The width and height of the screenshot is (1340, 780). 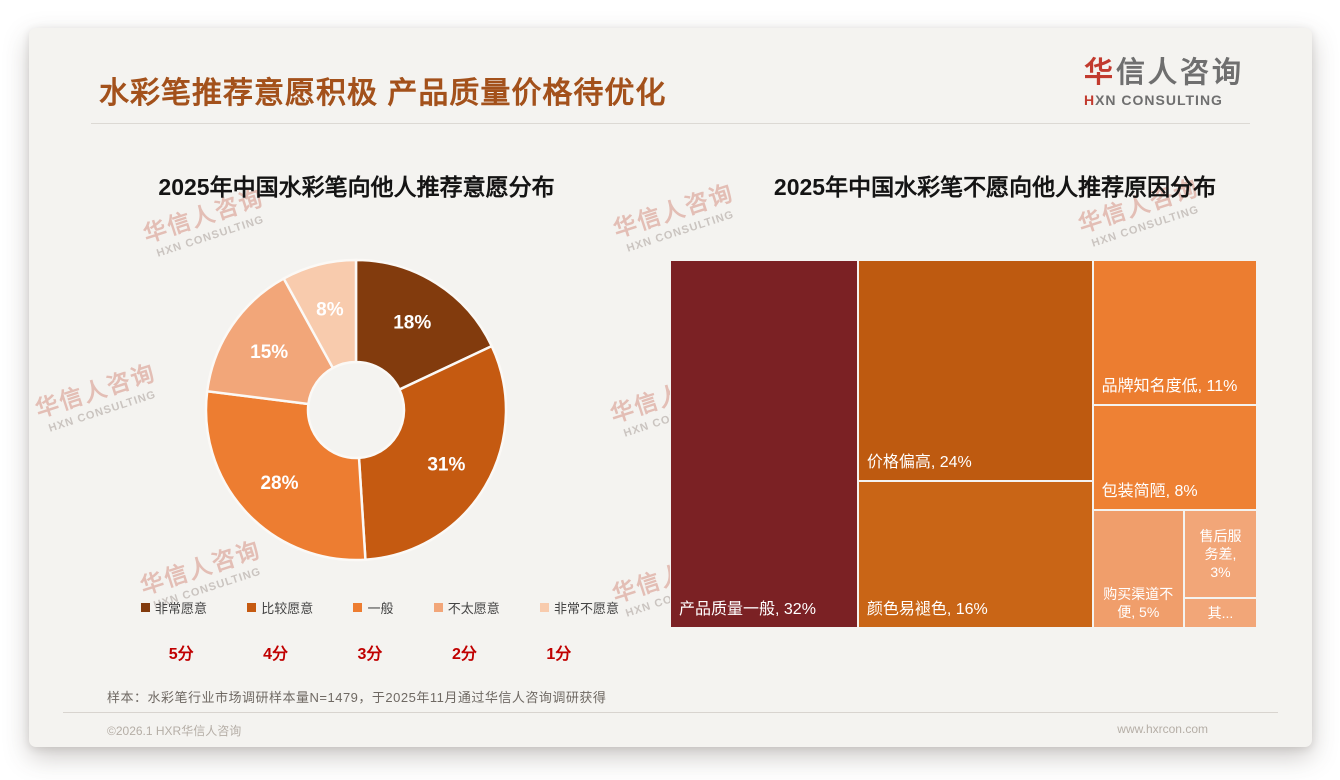 What do you see at coordinates (1159, 99) in the screenshot?
I see `logo-en-rest: XN CONSULTING` at bounding box center [1159, 99].